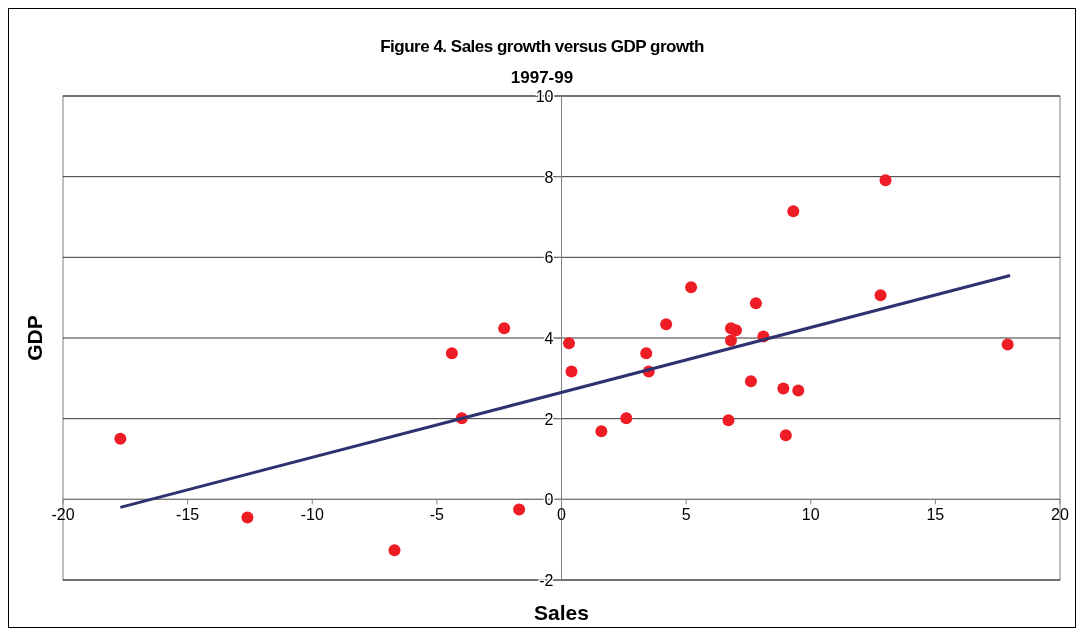  What do you see at coordinates (1060, 515) in the screenshot?
I see `x-tick-label: 20` at bounding box center [1060, 515].